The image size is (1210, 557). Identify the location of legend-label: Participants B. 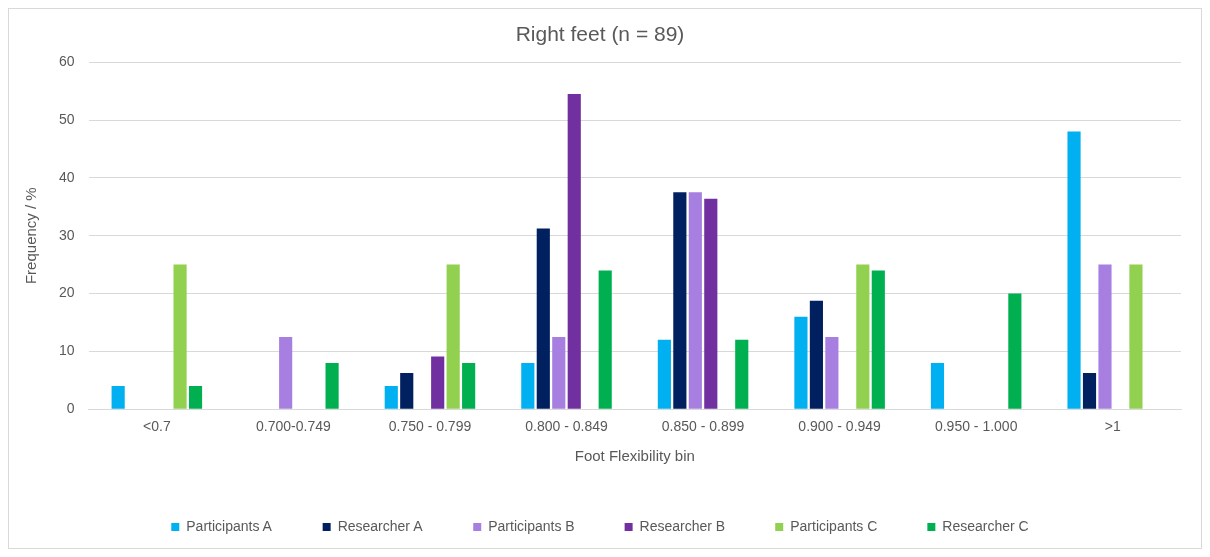
(531, 525).